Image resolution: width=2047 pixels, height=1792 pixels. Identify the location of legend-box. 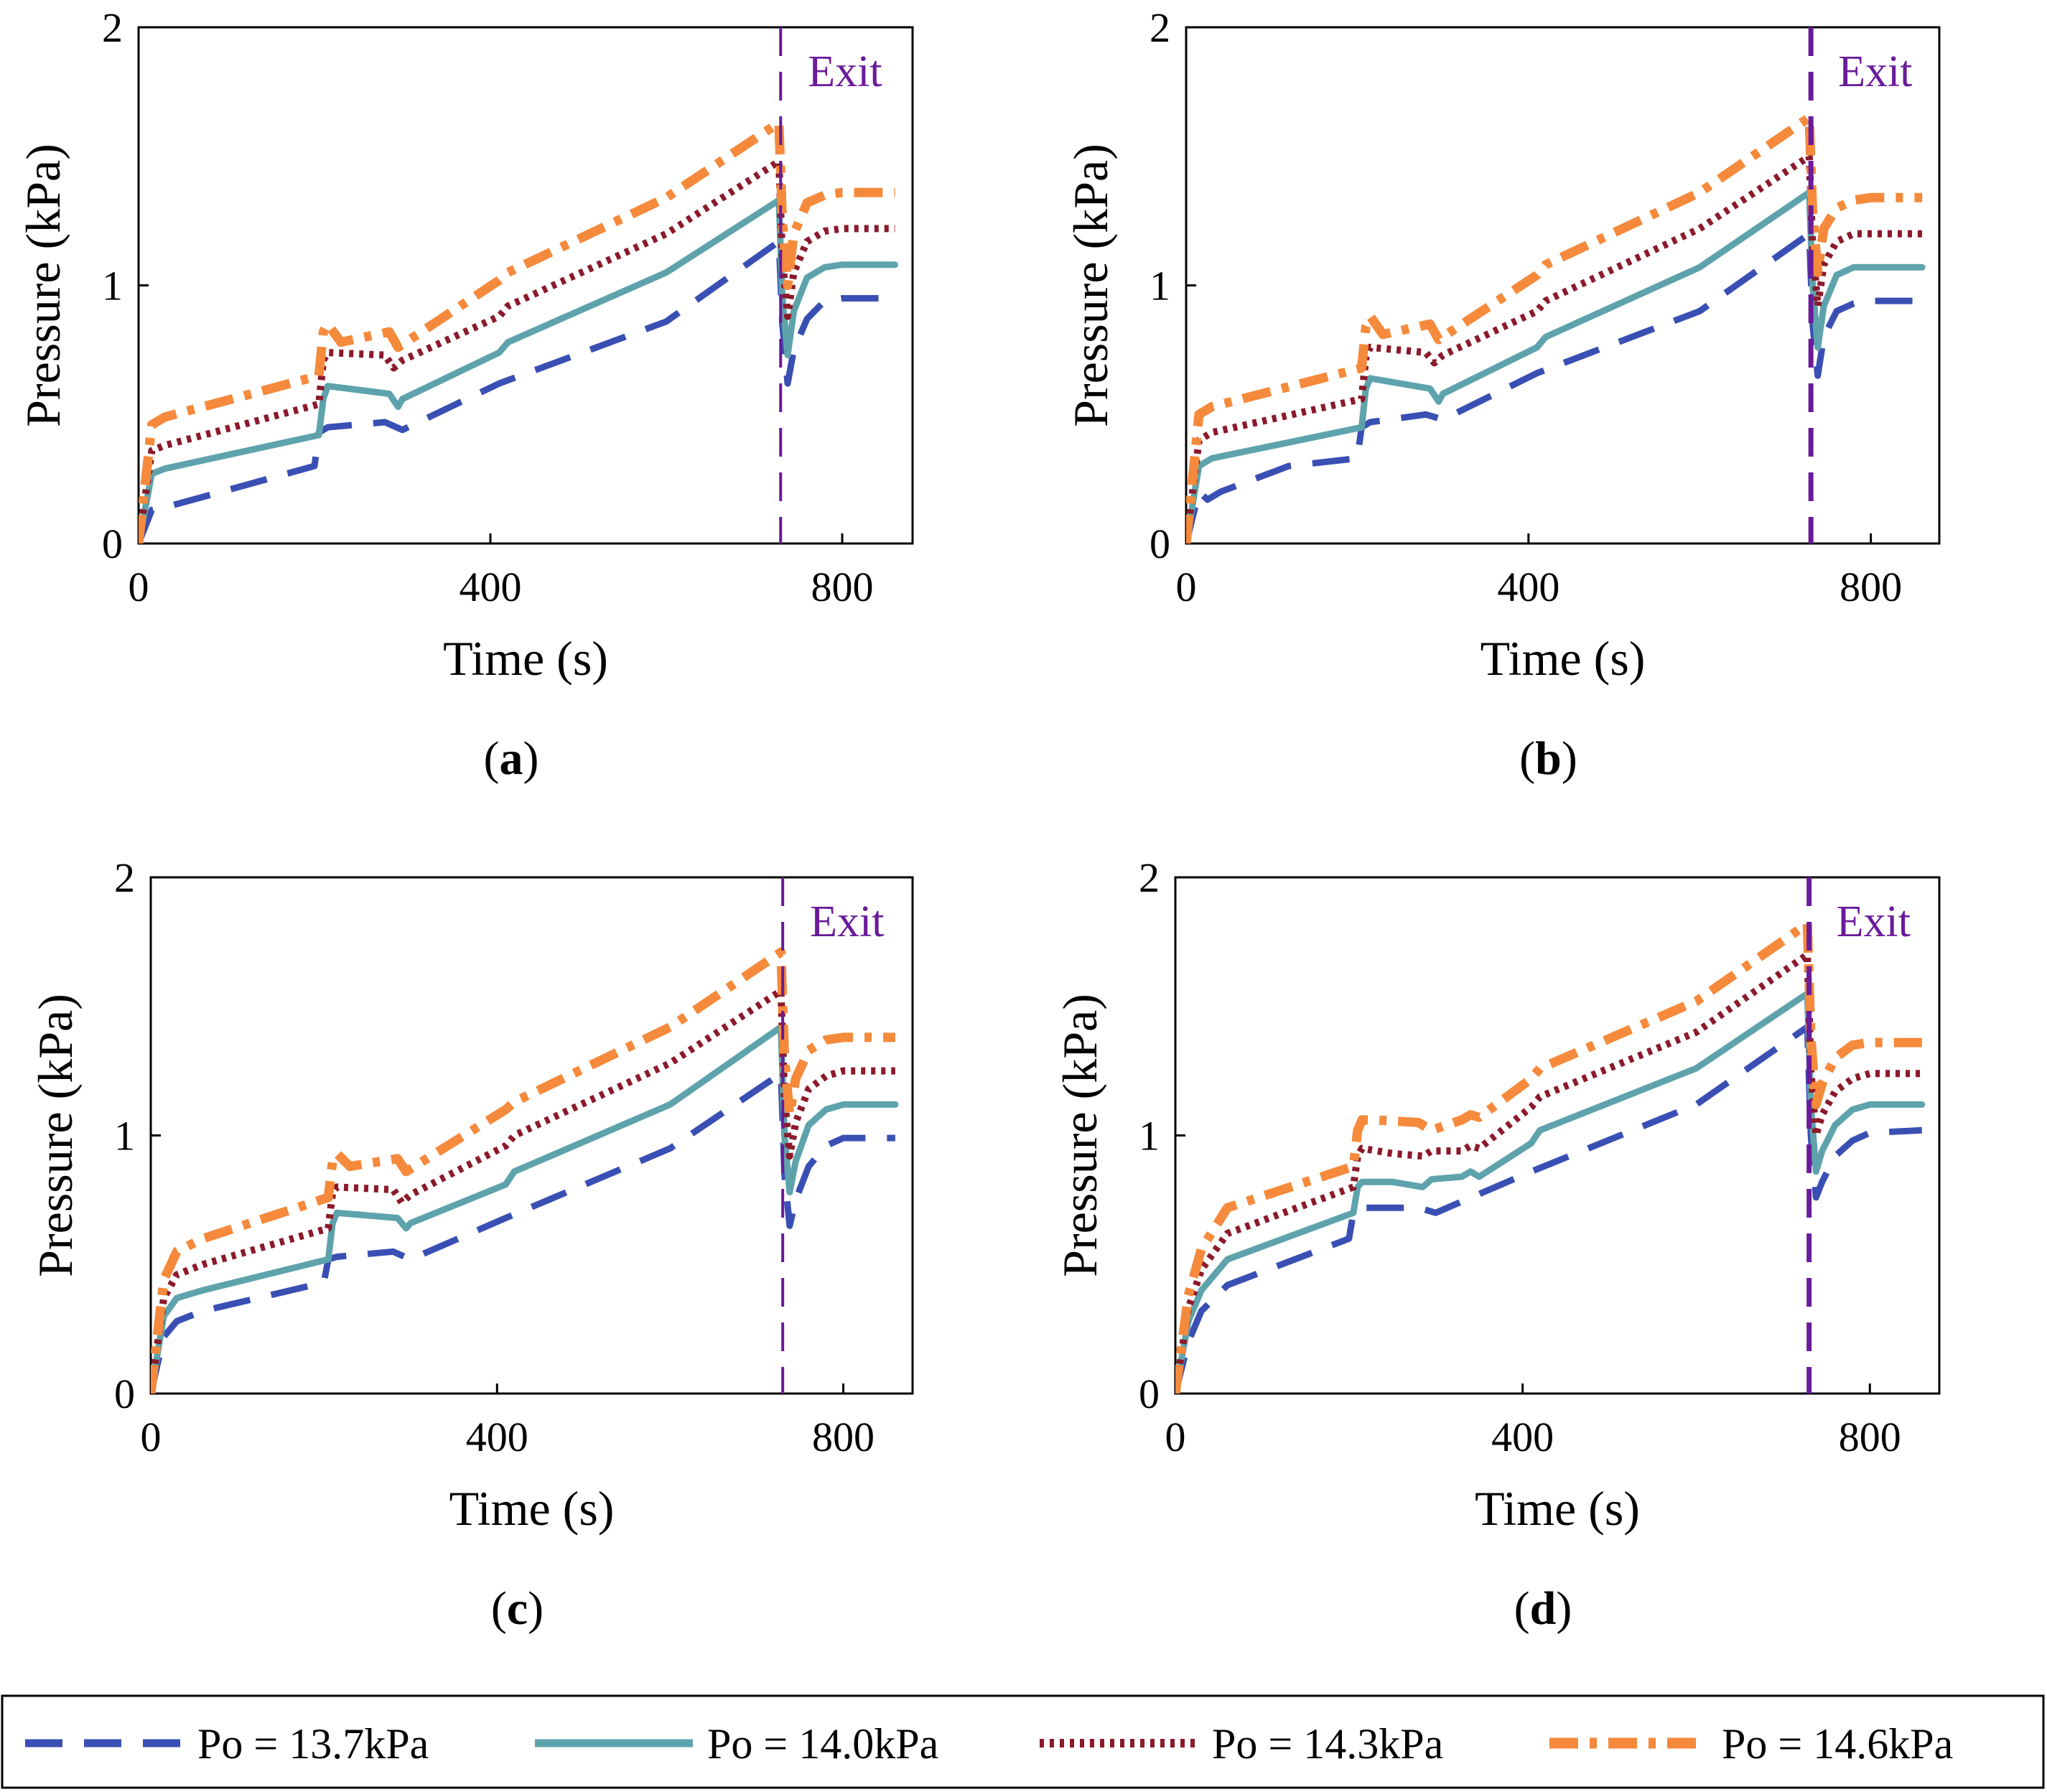
(1023, 1741).